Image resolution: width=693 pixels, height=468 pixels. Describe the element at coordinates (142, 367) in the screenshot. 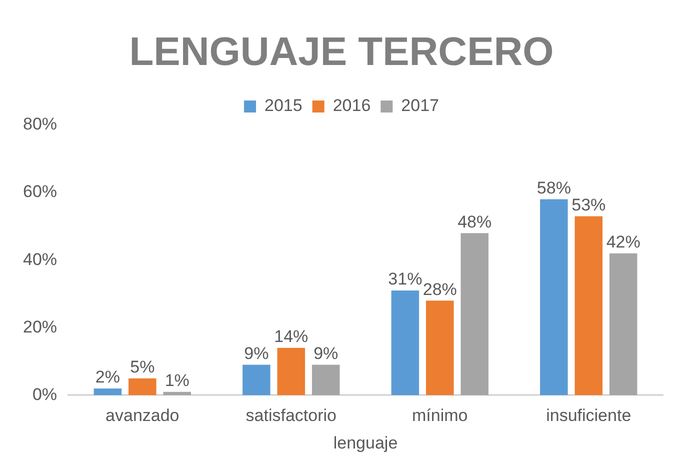

I see `data-label: 5%` at that location.